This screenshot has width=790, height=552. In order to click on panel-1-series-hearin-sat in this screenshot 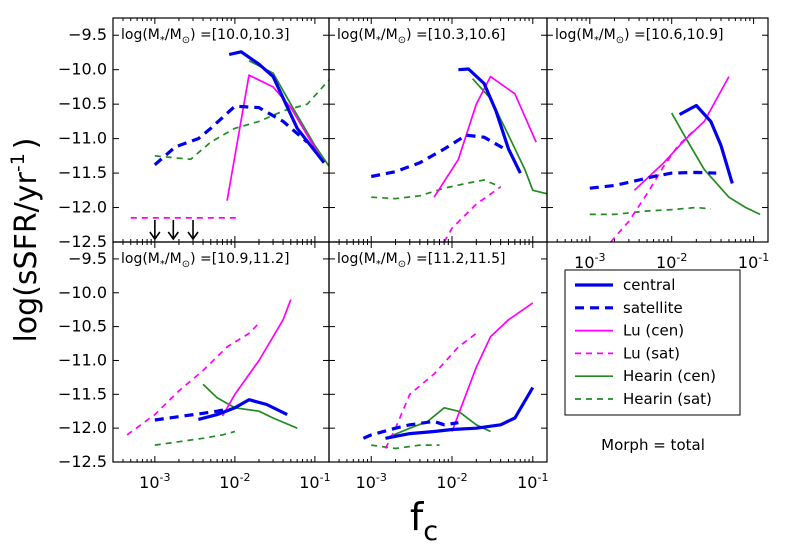, I will do `click(241, 120)`.